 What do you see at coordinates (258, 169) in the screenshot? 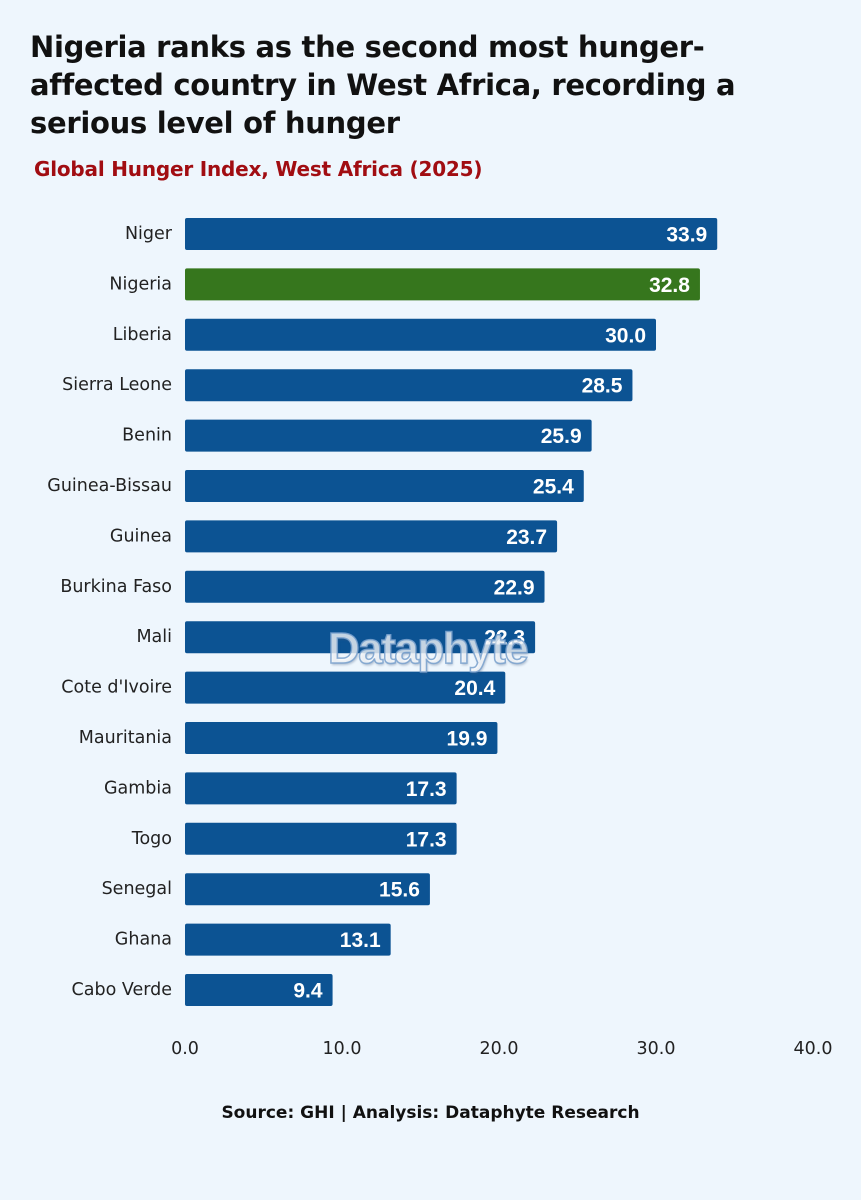
I see `chart-subtitle: Global Hunger Index, West Africa (2025)` at bounding box center [258, 169].